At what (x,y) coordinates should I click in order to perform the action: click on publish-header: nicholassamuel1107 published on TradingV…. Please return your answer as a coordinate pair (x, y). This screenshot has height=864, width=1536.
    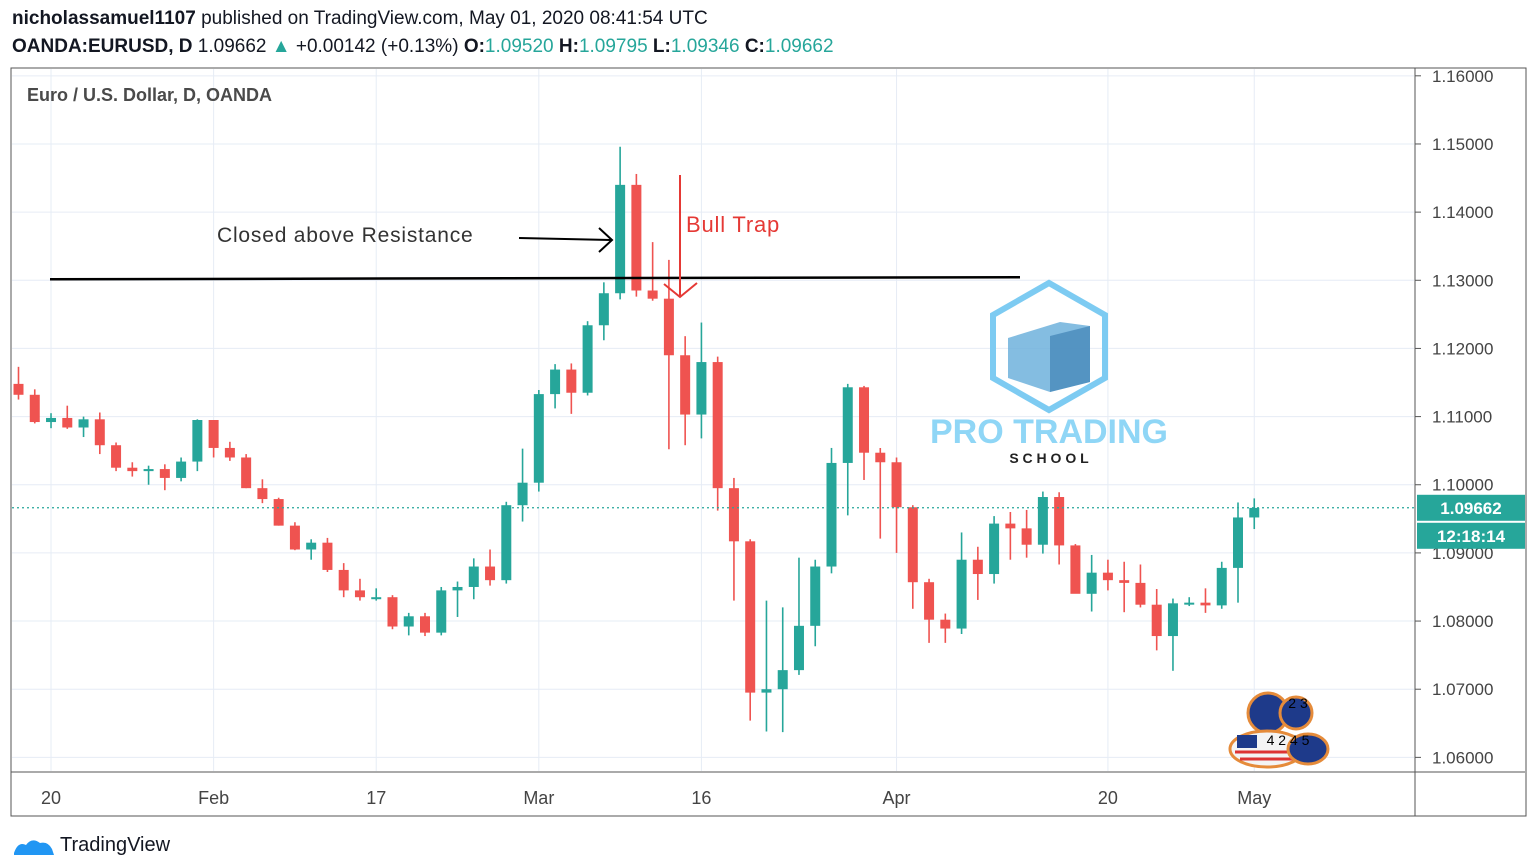
    Looking at the image, I should click on (360, 19).